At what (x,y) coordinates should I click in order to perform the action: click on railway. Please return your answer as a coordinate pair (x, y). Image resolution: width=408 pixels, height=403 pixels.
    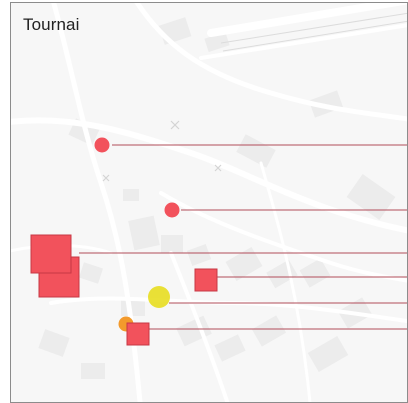
    Looking at the image, I should click on (313, 32).